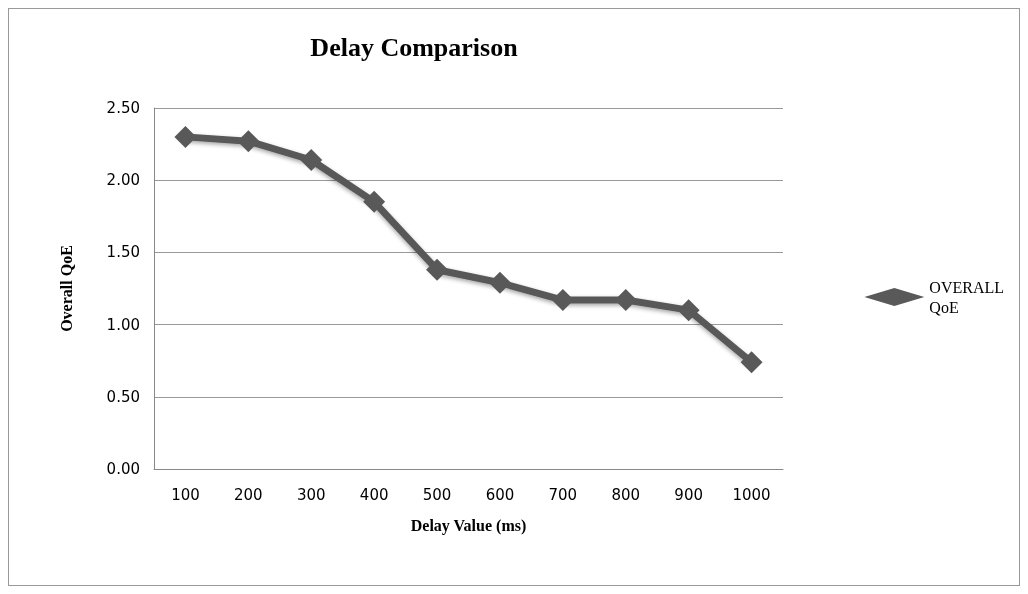 This screenshot has width=1028, height=594. I want to click on y-tick-label: 2.00, so click(123, 180).